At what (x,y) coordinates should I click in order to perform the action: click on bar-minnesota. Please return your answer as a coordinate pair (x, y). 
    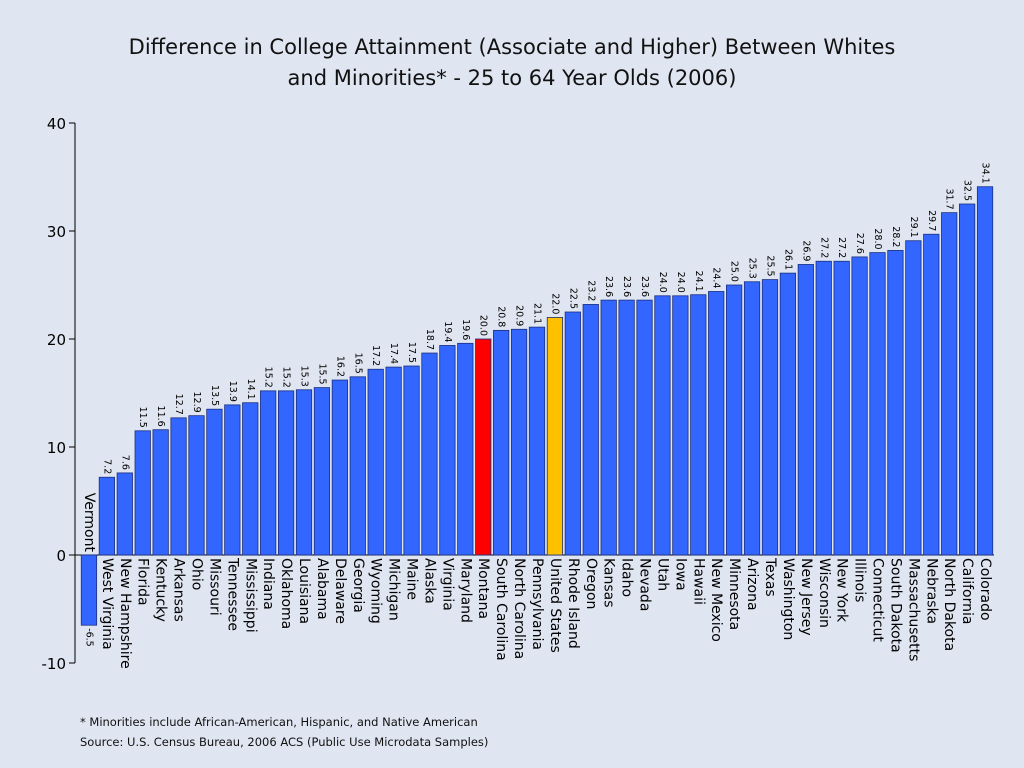
    Looking at the image, I should click on (734, 420).